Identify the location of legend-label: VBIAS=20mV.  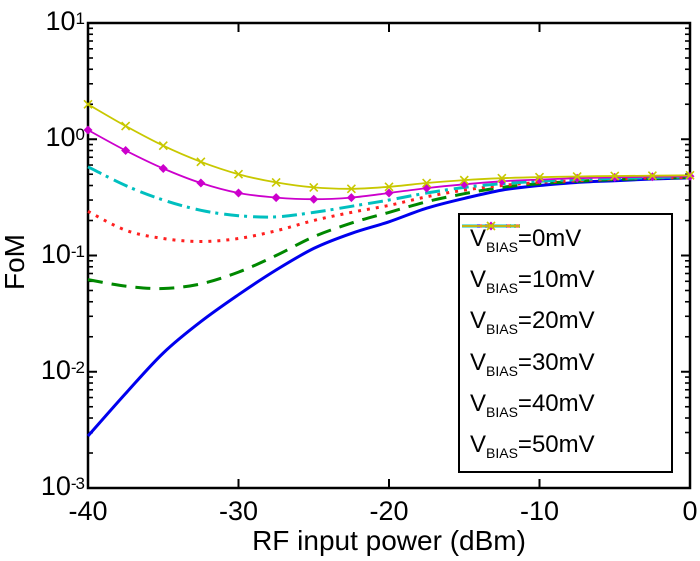
(532, 322).